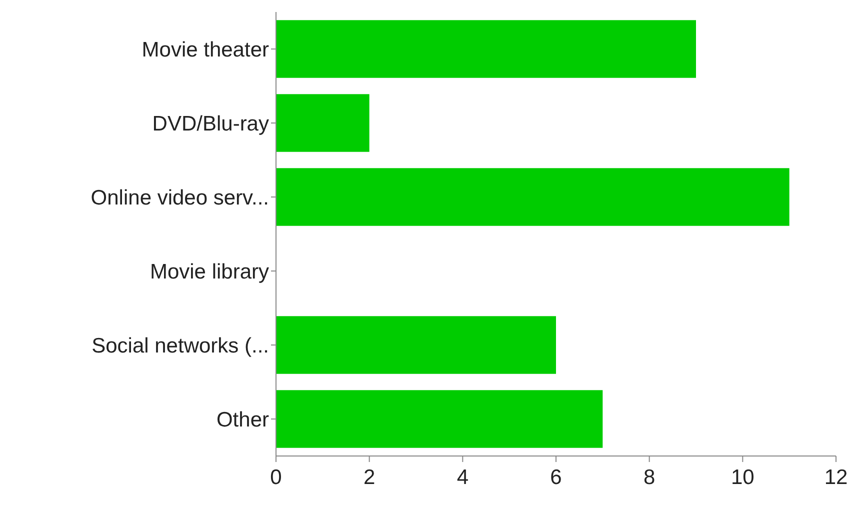  What do you see at coordinates (369, 477) in the screenshot?
I see `x-tick-label: 2` at bounding box center [369, 477].